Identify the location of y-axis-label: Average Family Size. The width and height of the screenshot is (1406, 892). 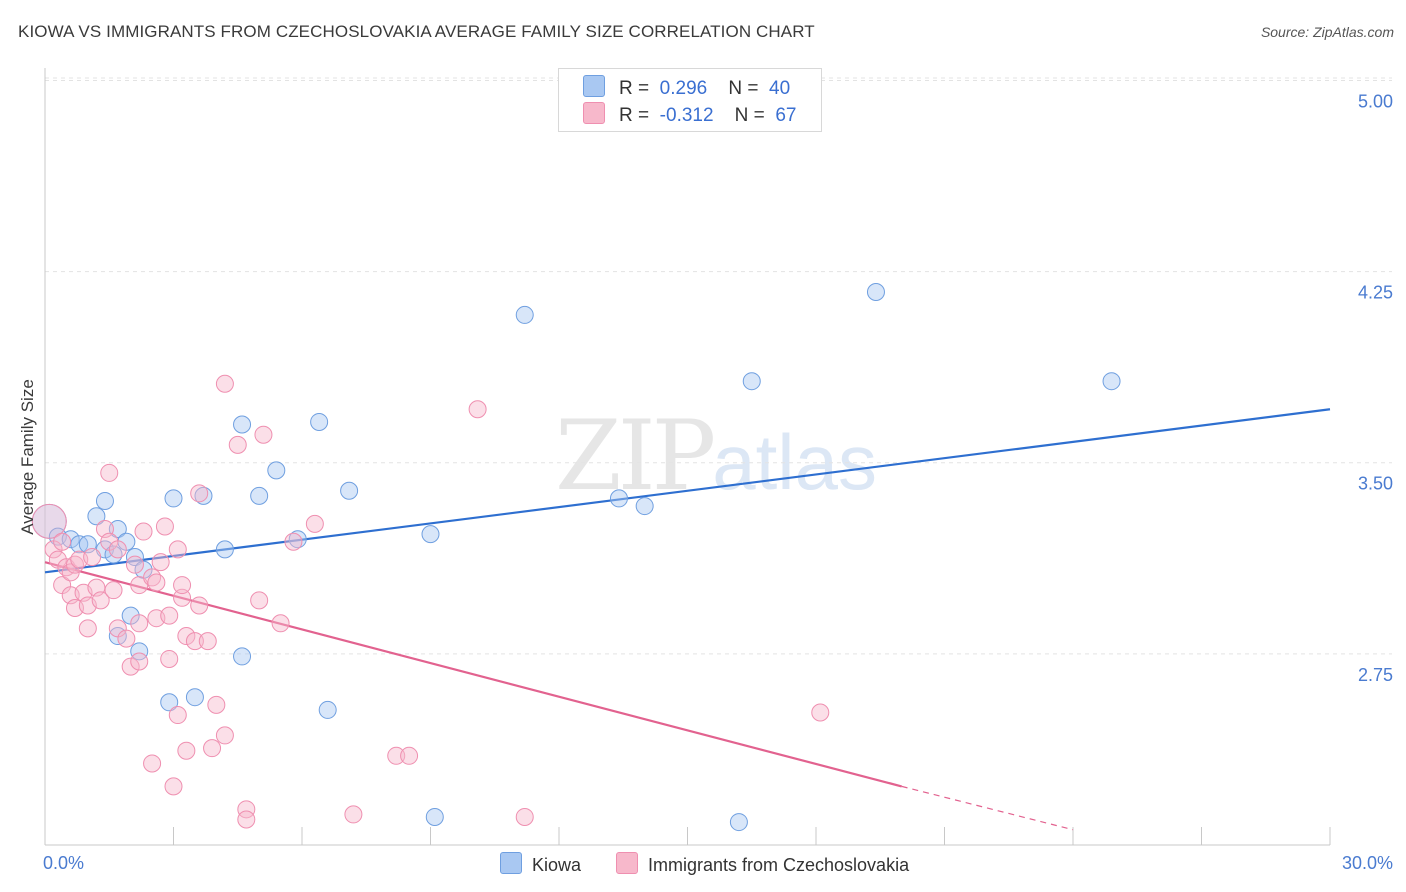
(27, 457).